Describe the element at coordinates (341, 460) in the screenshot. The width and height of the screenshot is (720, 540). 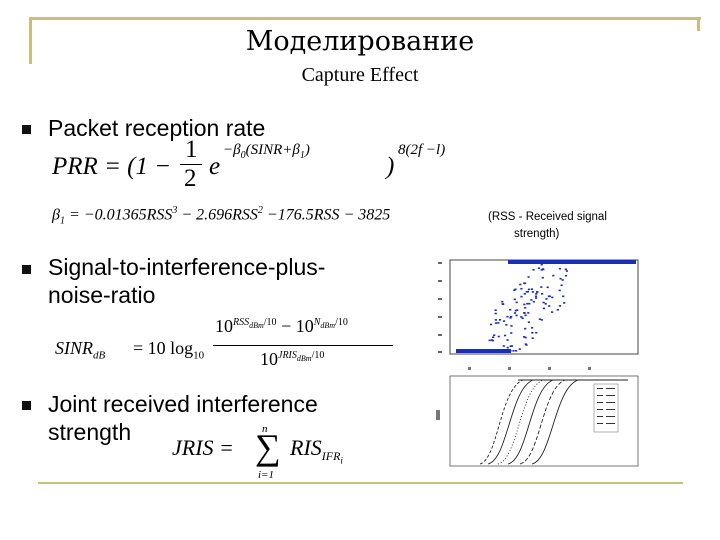
I see `jris-term-sub2: i` at that location.